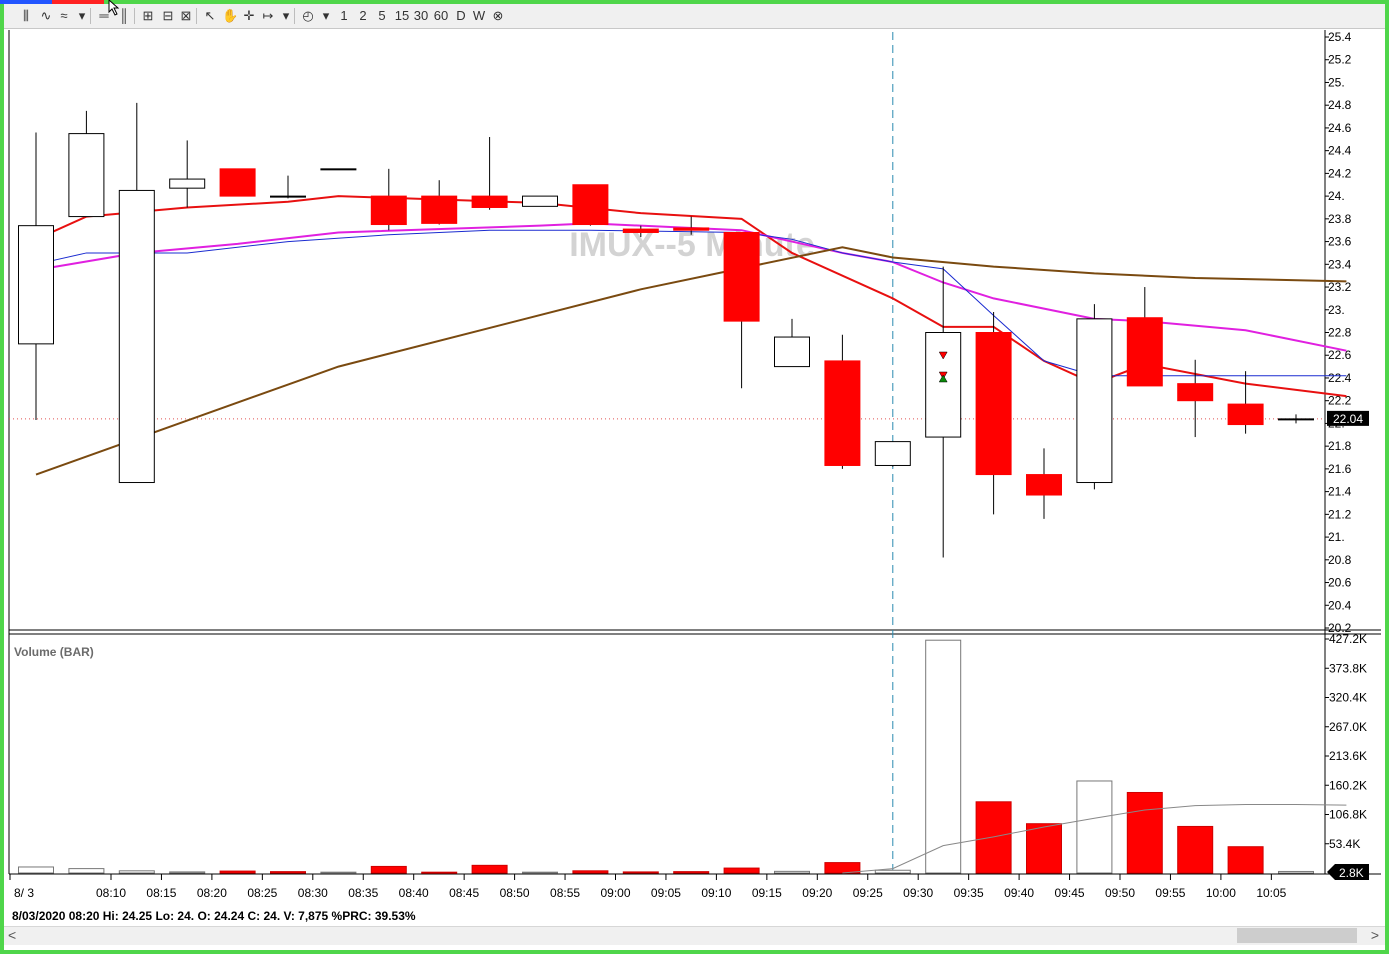  Describe the element at coordinates (1340, 105) in the screenshot. I see `price-tick-label: 24.8` at that location.